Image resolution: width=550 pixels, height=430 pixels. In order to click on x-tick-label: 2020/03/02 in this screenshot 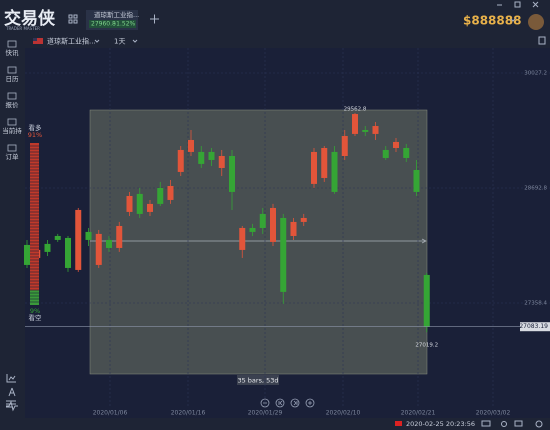, I will do `click(493, 413)`.